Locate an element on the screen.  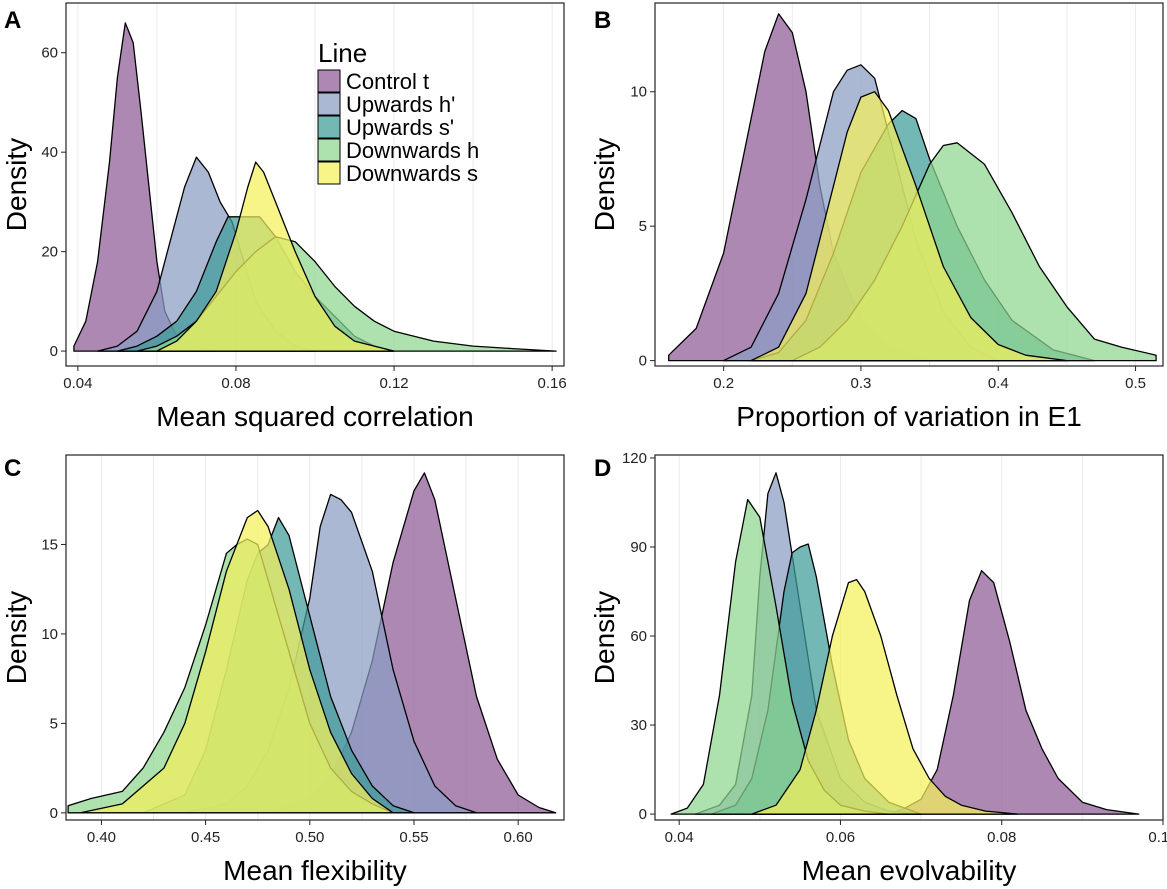
x-axis: 0.04 0.08 0.12 0.16 is located at coordinates (315, 379).